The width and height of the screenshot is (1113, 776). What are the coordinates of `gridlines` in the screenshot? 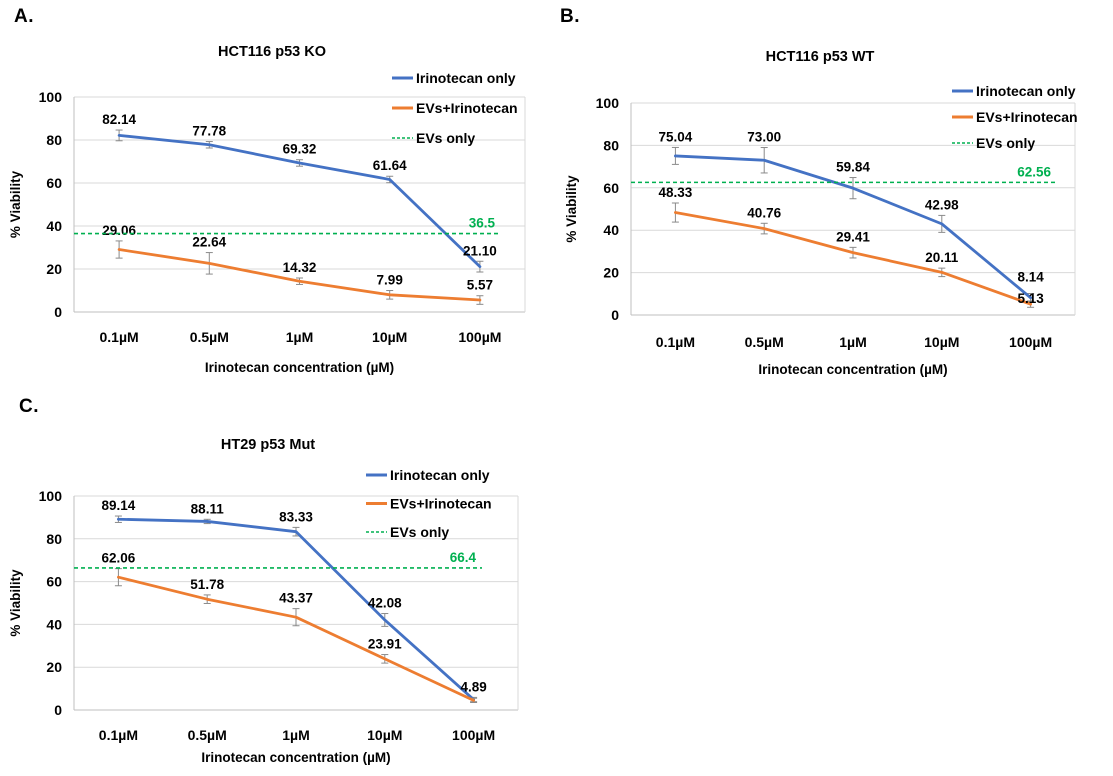 It's located at (299, 204).